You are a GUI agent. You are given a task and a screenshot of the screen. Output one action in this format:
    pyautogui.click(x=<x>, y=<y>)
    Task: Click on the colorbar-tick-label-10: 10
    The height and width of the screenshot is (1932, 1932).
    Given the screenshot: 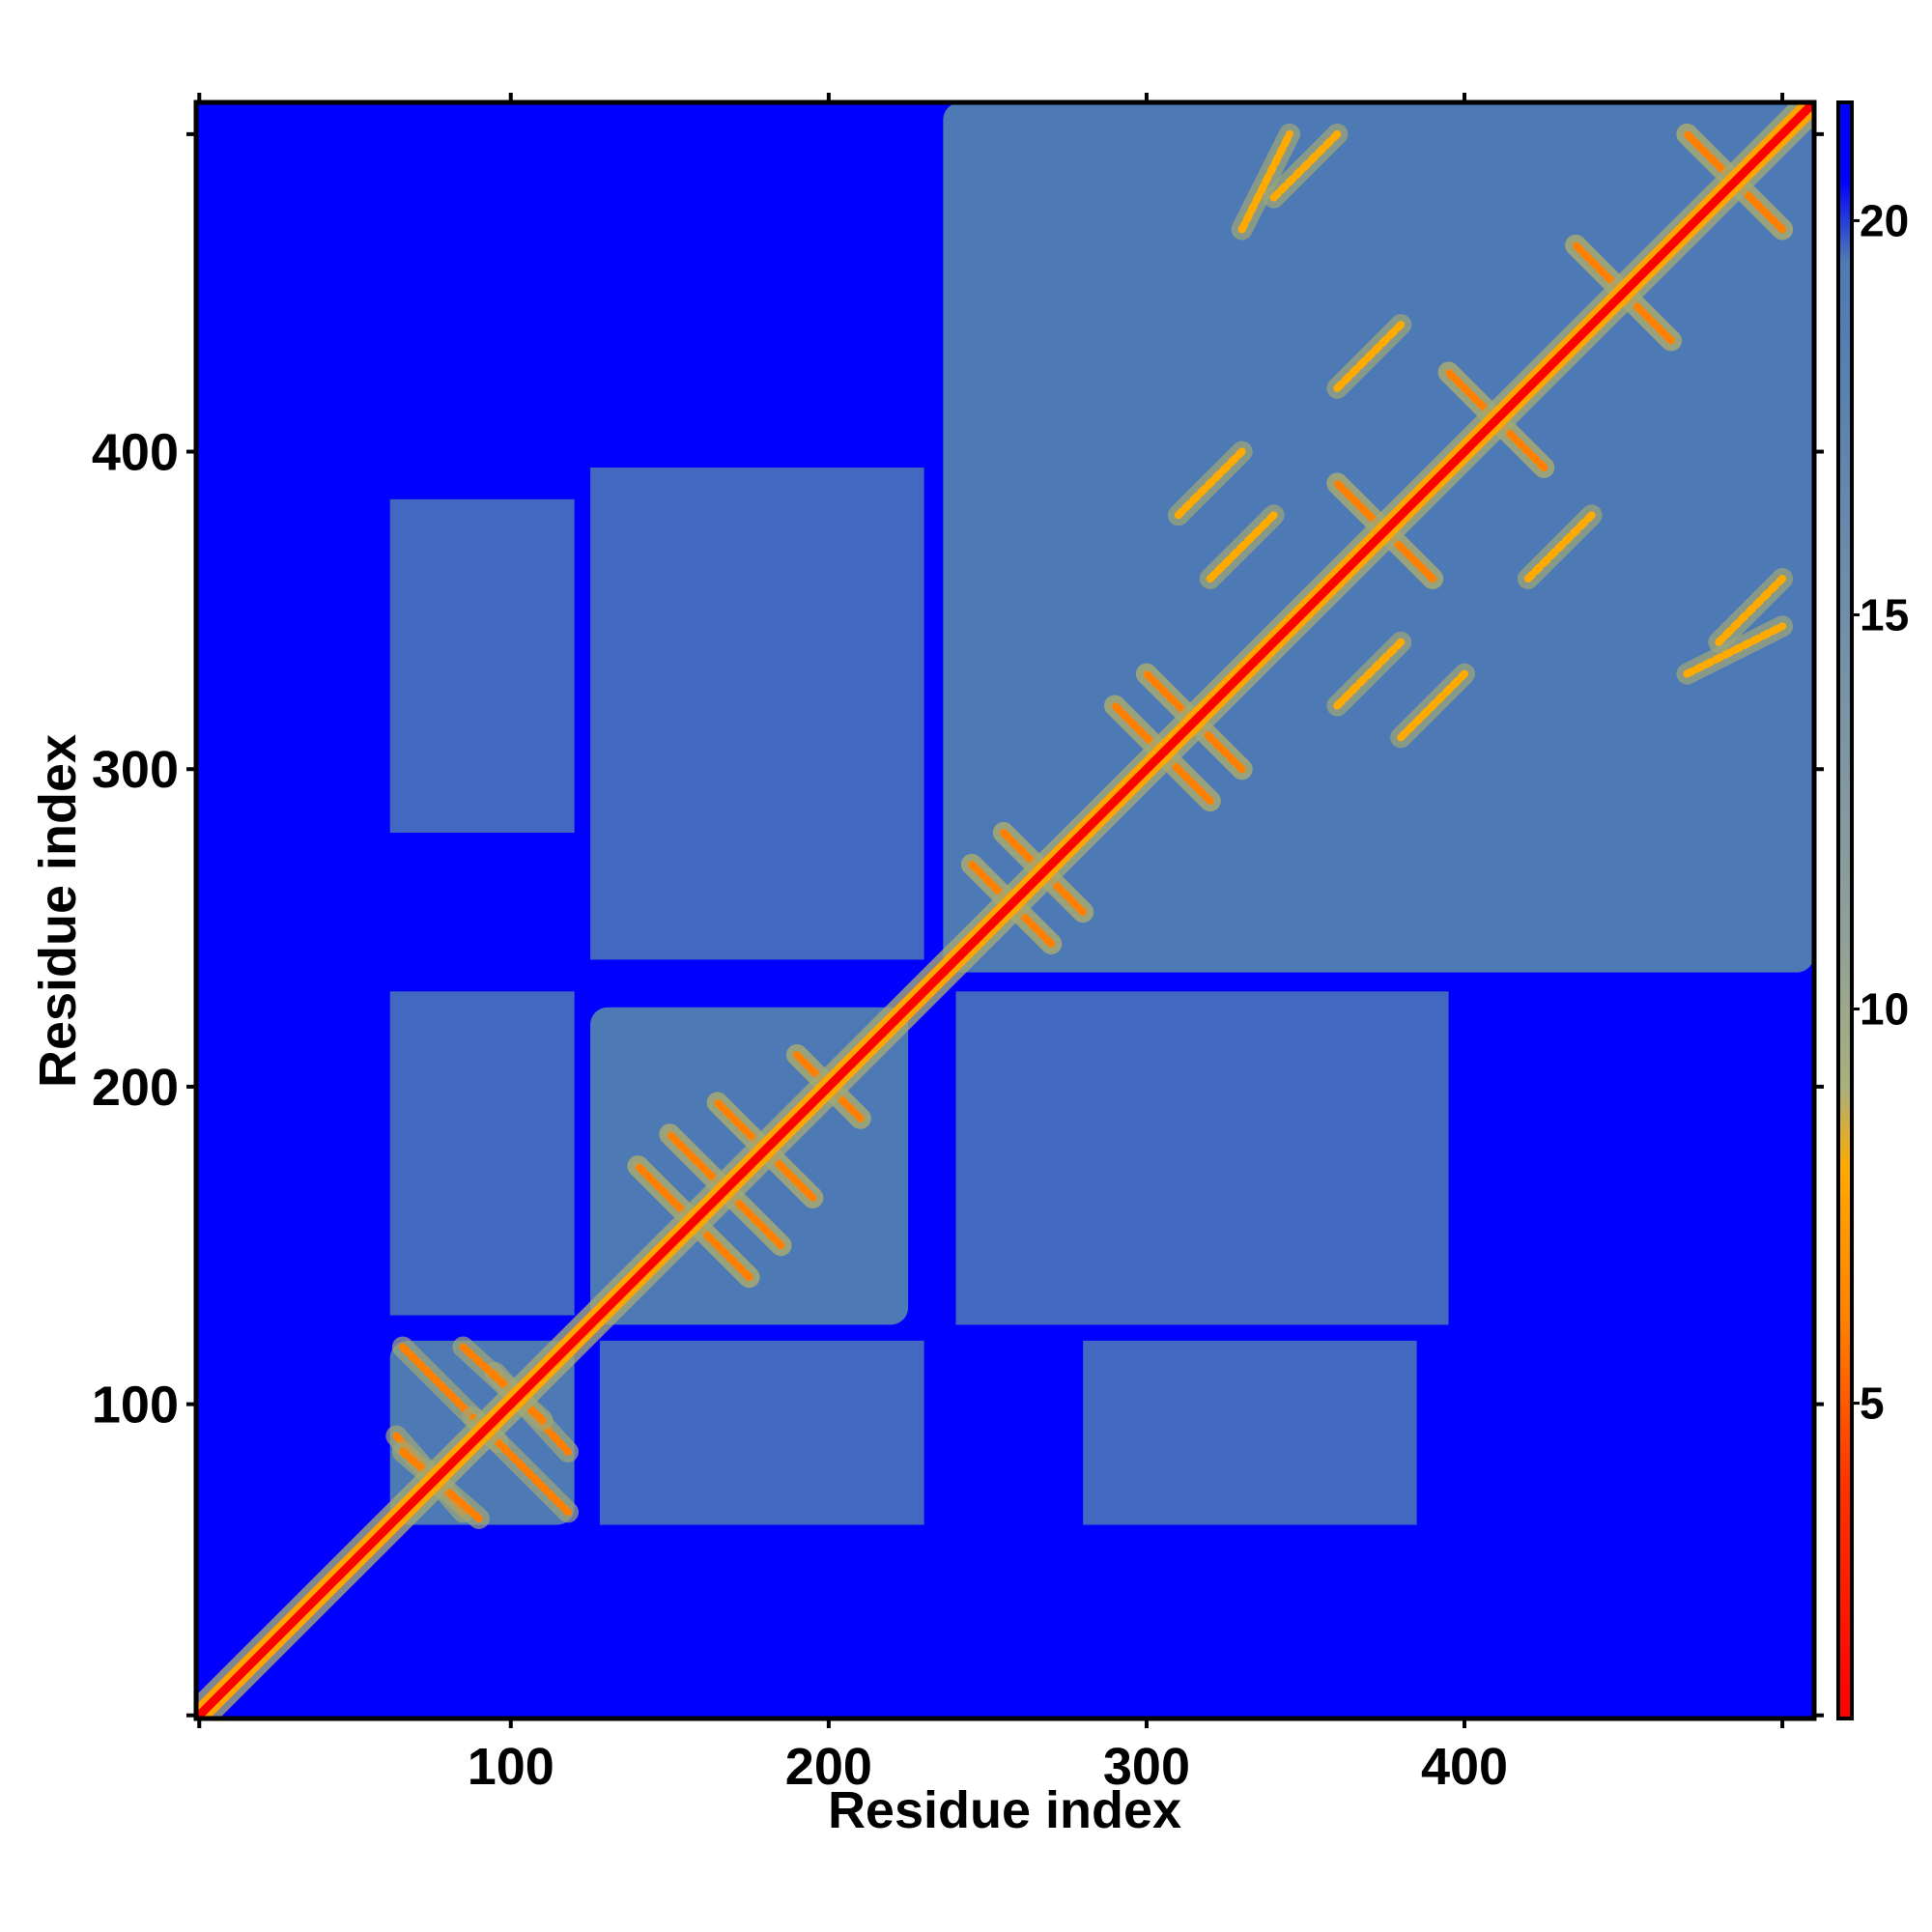 What is the action you would take?
    pyautogui.click(x=1884, y=1009)
    